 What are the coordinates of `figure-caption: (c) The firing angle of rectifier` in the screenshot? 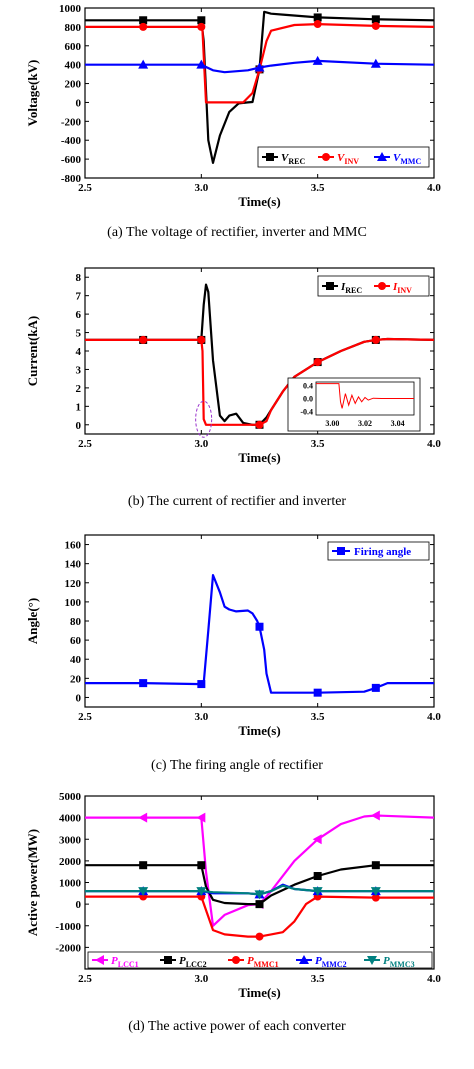 It's located at (237, 765).